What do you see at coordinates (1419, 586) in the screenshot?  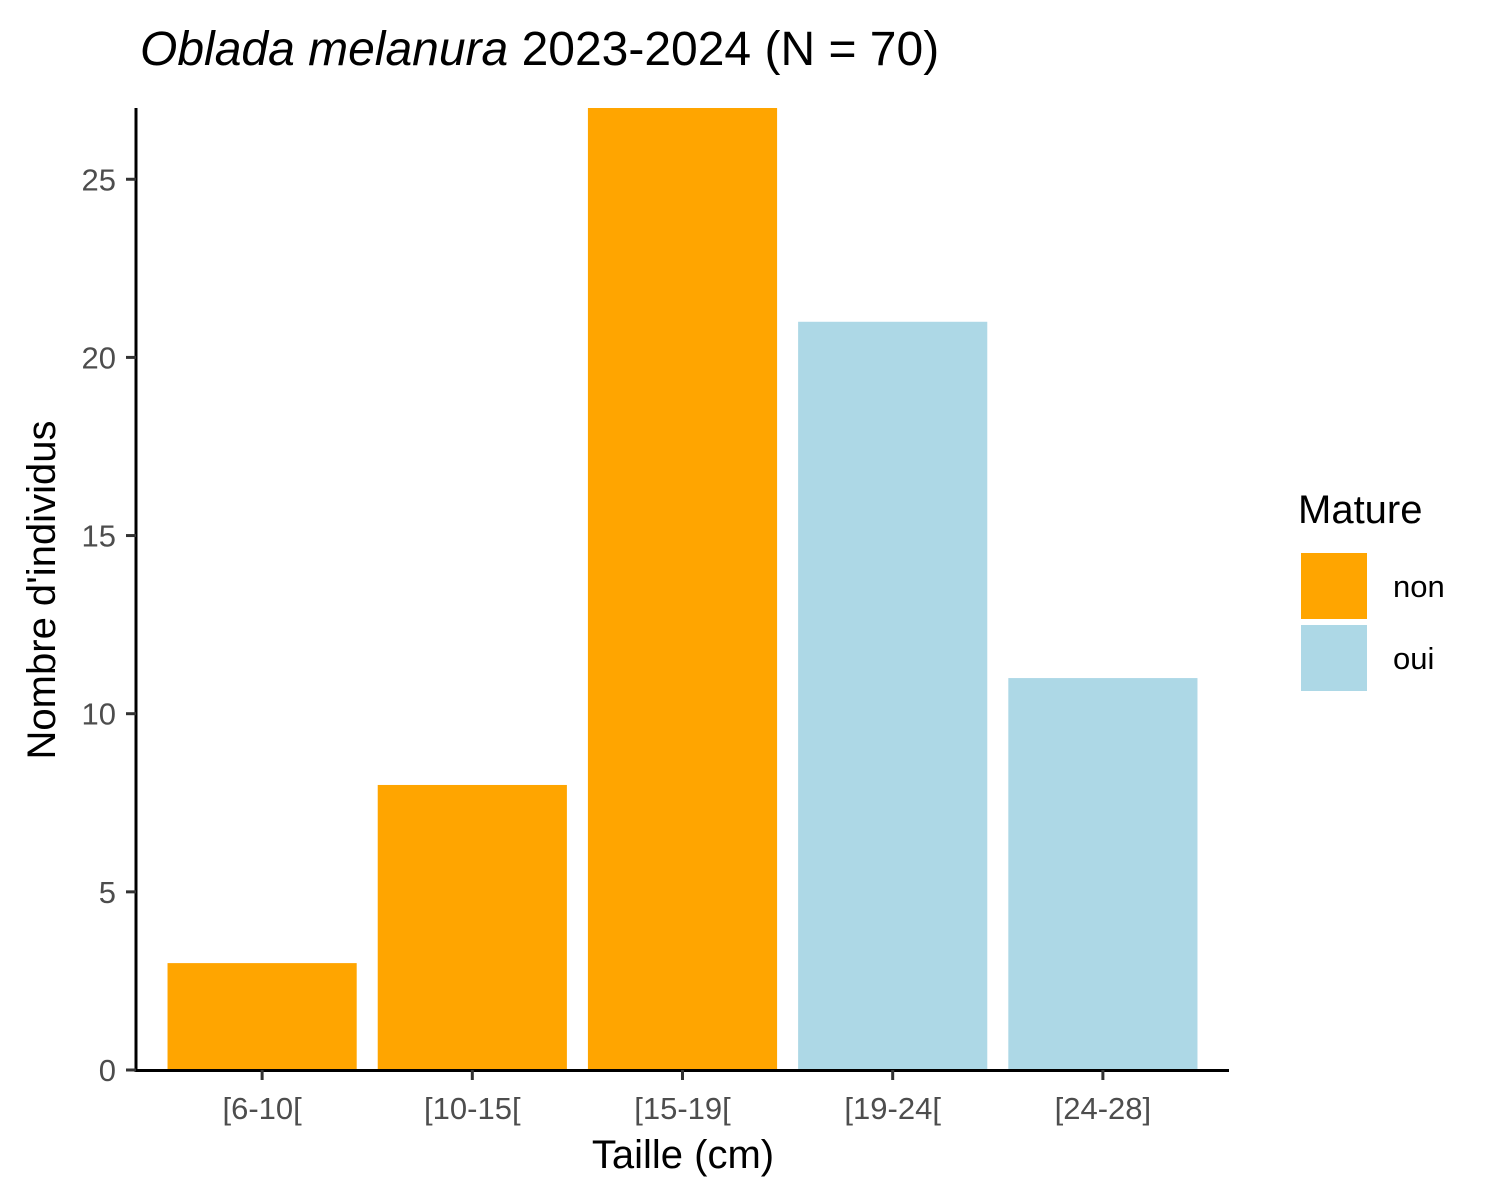 I see `legend-label-non: non` at bounding box center [1419, 586].